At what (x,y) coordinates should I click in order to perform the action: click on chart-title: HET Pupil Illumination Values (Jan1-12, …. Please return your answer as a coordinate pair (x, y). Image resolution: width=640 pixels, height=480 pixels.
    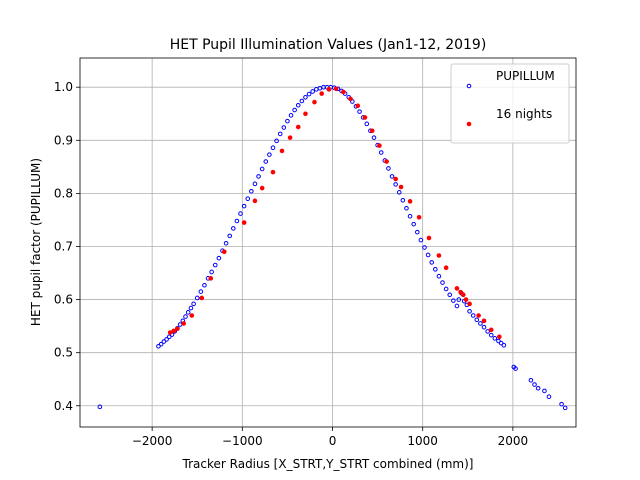
    Looking at the image, I should click on (328, 45).